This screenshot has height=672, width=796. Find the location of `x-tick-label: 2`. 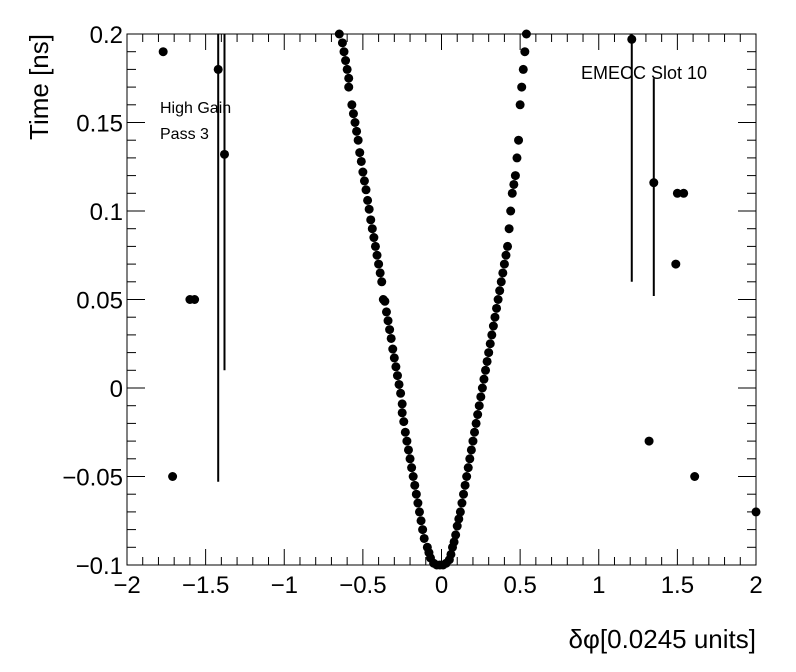

x-tick-label: 2 is located at coordinates (755, 585).